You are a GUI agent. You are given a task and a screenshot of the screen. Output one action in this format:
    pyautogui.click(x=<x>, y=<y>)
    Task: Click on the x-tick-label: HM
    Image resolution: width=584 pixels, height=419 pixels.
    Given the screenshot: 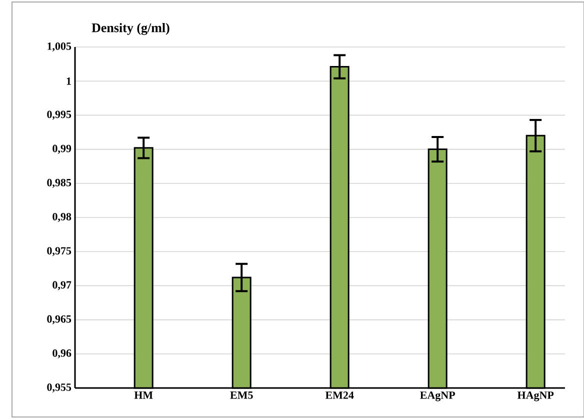 What is the action you would take?
    pyautogui.click(x=143, y=395)
    